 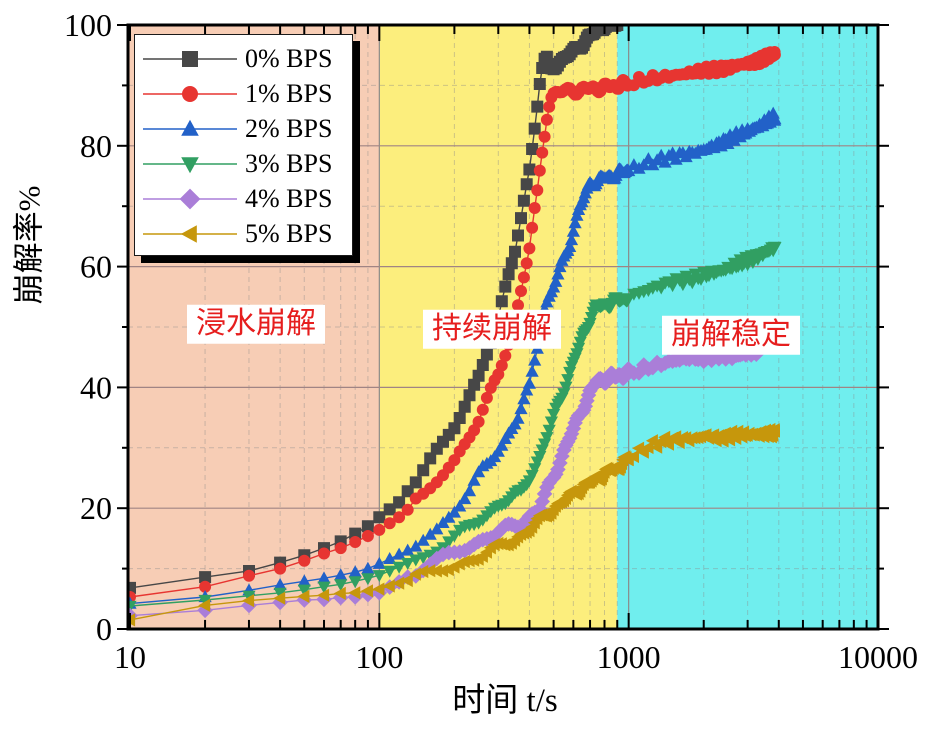 I want to click on legend-marker-2pct-icon, so click(x=190, y=127).